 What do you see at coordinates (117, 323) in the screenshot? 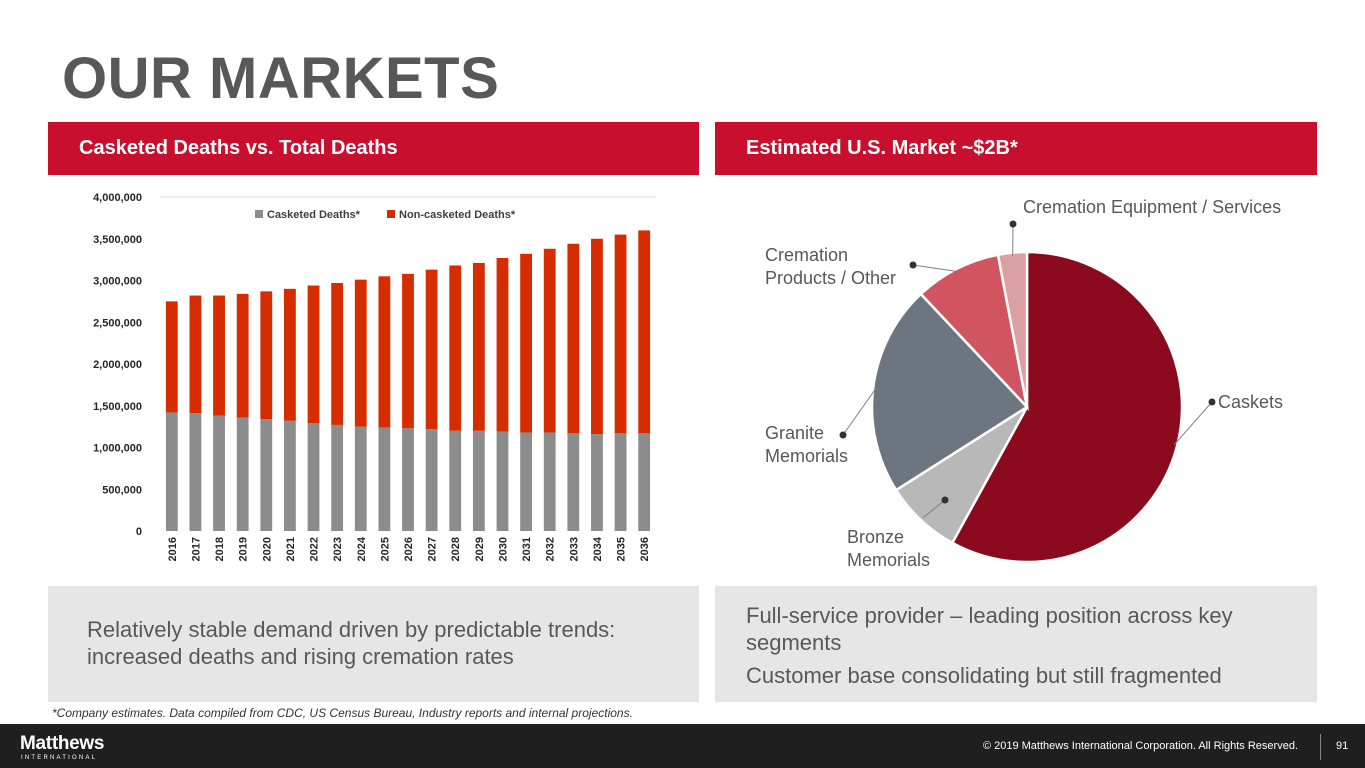
I see `y-tick-label: 2,500,000` at bounding box center [117, 323].